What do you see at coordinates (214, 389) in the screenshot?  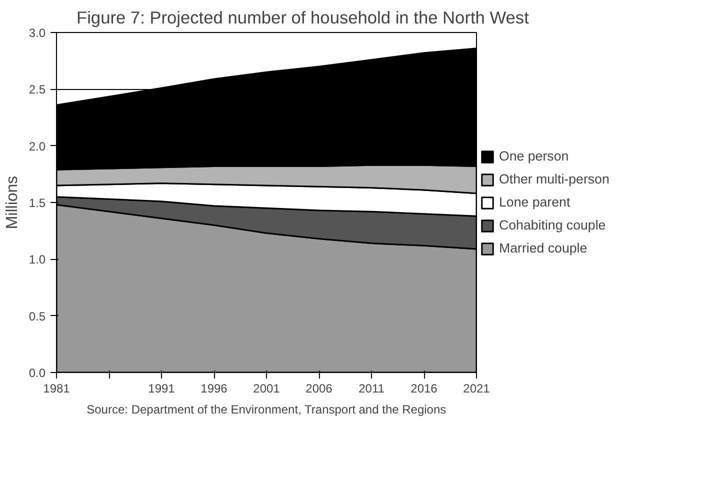 I see `x-tick-label: 1996` at bounding box center [214, 389].